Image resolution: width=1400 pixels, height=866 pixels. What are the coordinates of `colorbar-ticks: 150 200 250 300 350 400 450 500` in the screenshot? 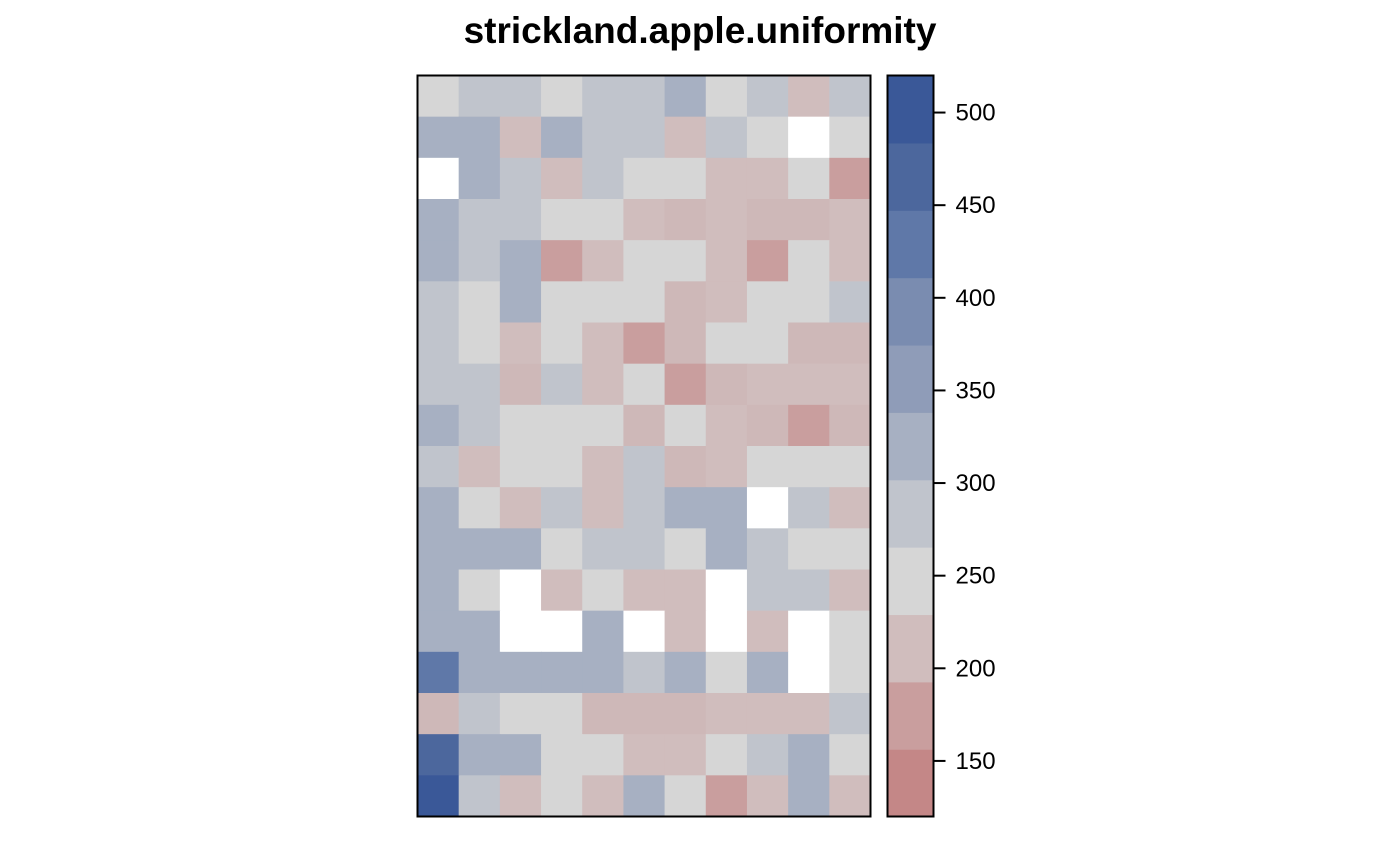 It's located at (964, 437).